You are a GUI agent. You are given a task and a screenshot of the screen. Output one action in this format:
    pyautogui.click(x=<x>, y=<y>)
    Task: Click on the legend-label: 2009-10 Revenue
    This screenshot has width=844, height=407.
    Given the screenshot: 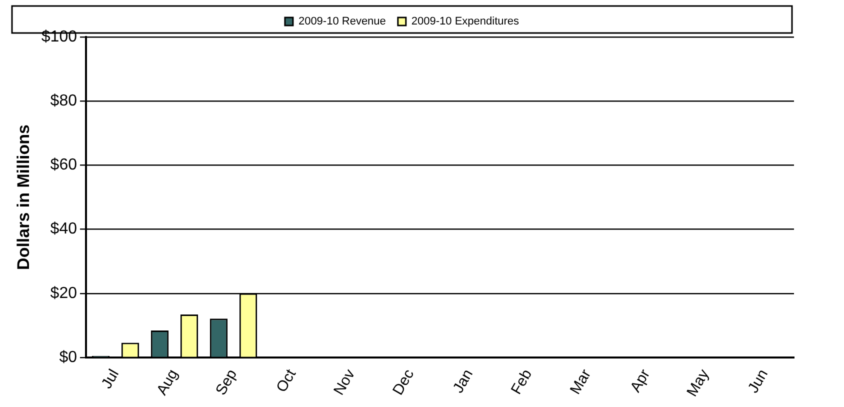 What is the action you would take?
    pyautogui.click(x=342, y=22)
    